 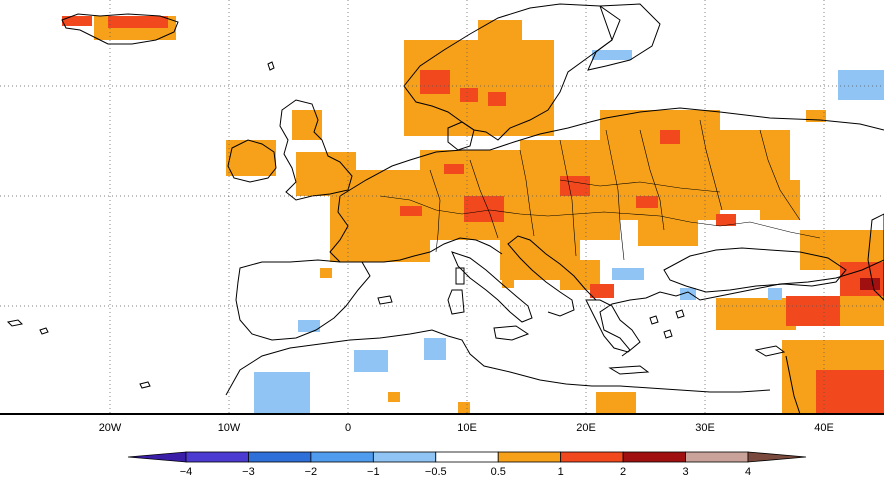 I want to click on coast-levant, so click(x=793, y=385).